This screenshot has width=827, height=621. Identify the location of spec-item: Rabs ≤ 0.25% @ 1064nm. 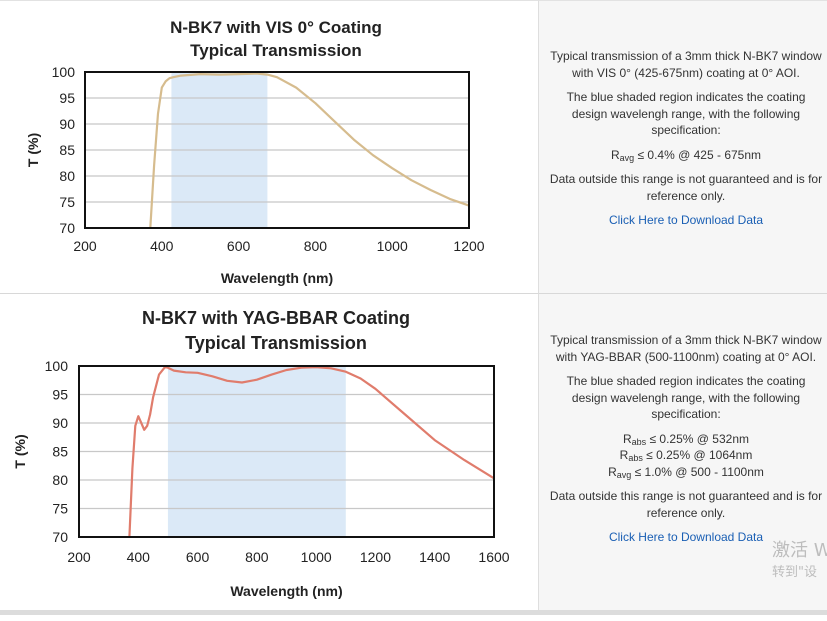
(686, 455).